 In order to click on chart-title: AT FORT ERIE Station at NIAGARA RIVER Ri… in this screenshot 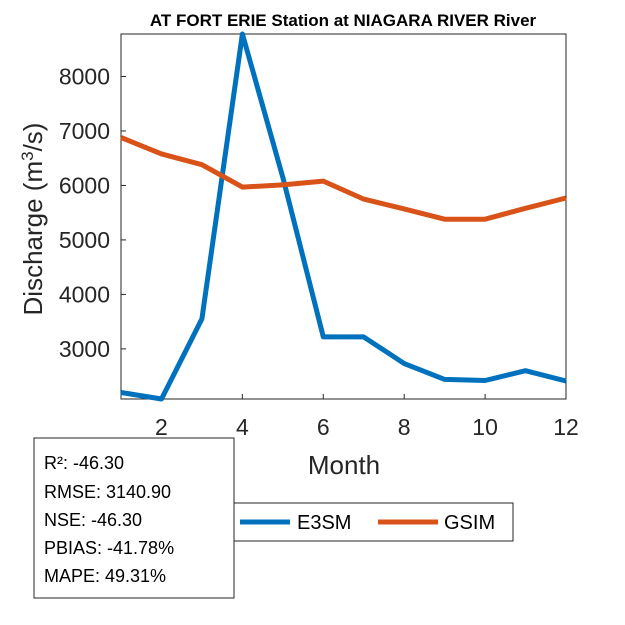, I will do `click(343, 20)`.